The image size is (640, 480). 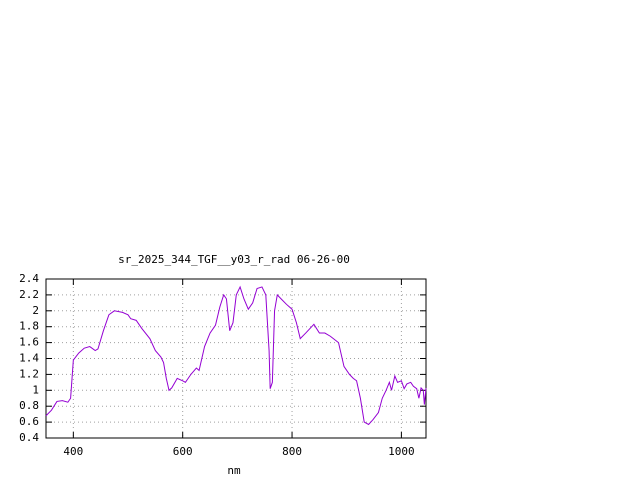 What do you see at coordinates (29, 405) in the screenshot?
I see `y-tick-label: 0.8` at bounding box center [29, 405].